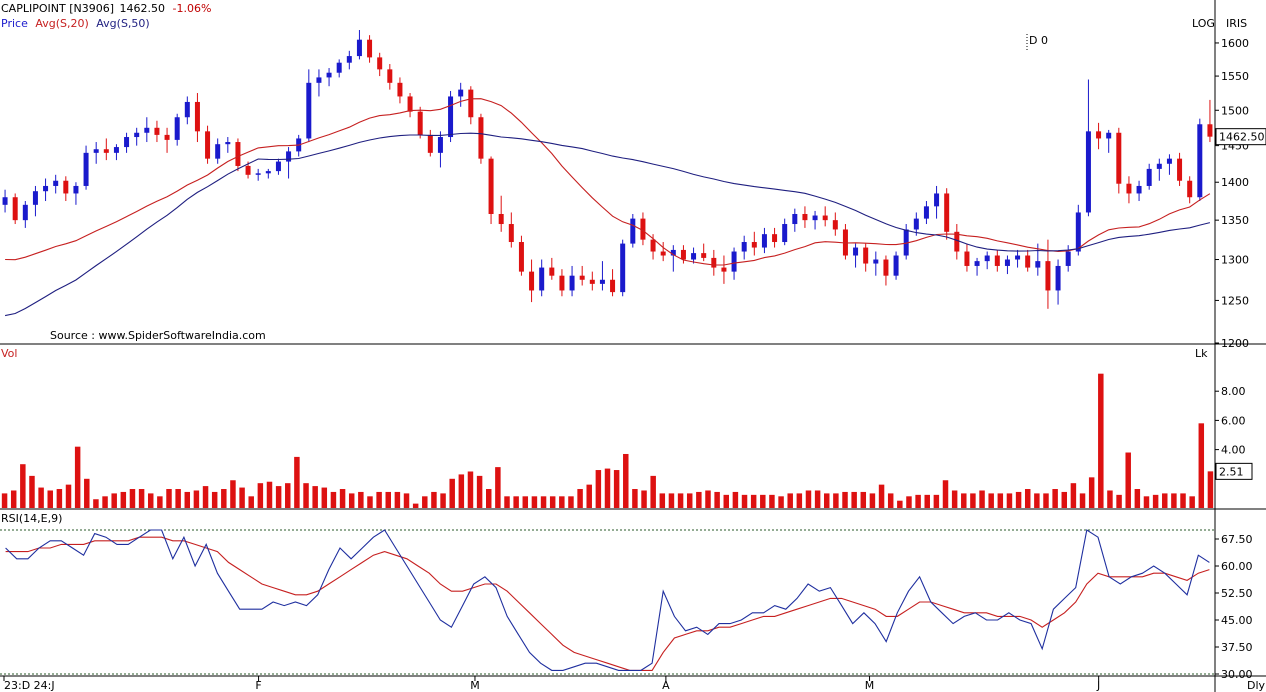 The height and width of the screenshot is (692, 1266). I want to click on volume-badge-box, so click(1234, 471).